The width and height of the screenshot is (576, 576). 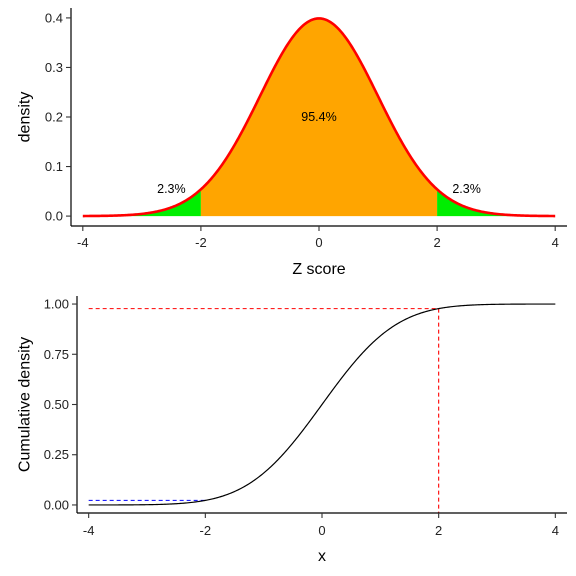 What do you see at coordinates (25, 117) in the screenshot?
I see `density-y-axis-title: density` at bounding box center [25, 117].